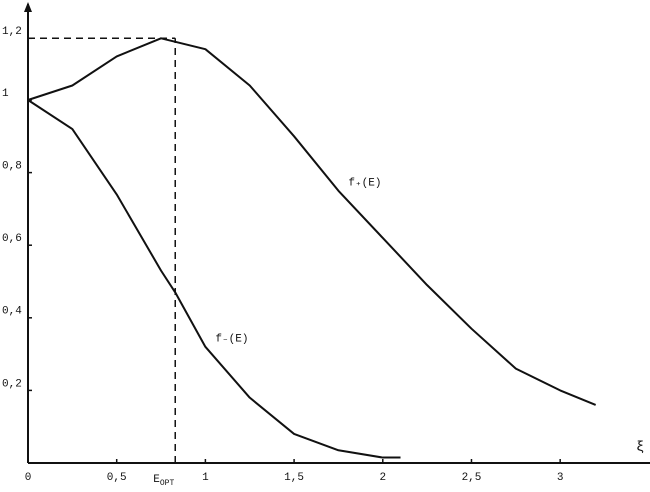 Image resolution: width=650 pixels, height=492 pixels. I want to click on series-label: f₋(E), so click(231, 340).